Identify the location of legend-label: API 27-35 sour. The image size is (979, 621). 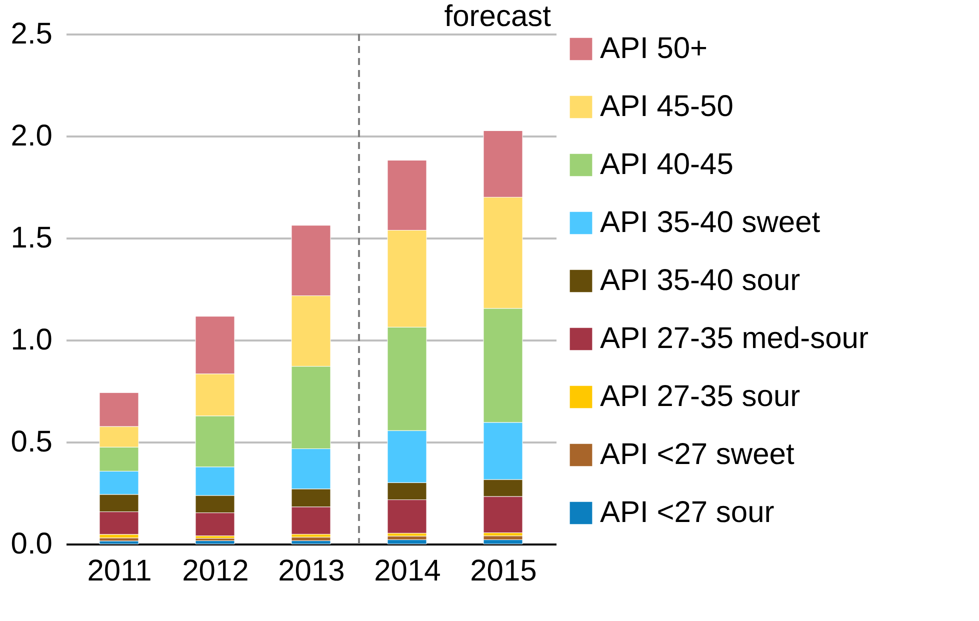
(700, 396).